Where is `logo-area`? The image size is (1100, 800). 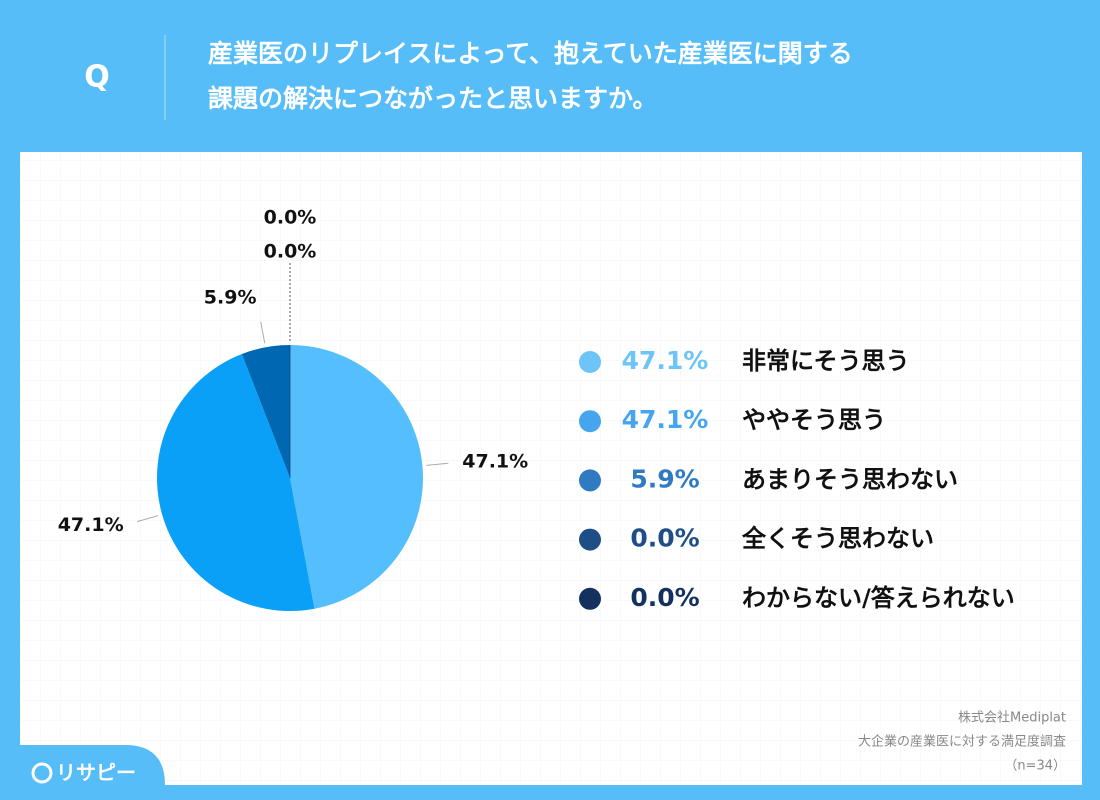
logo-area is located at coordinates (82, 772).